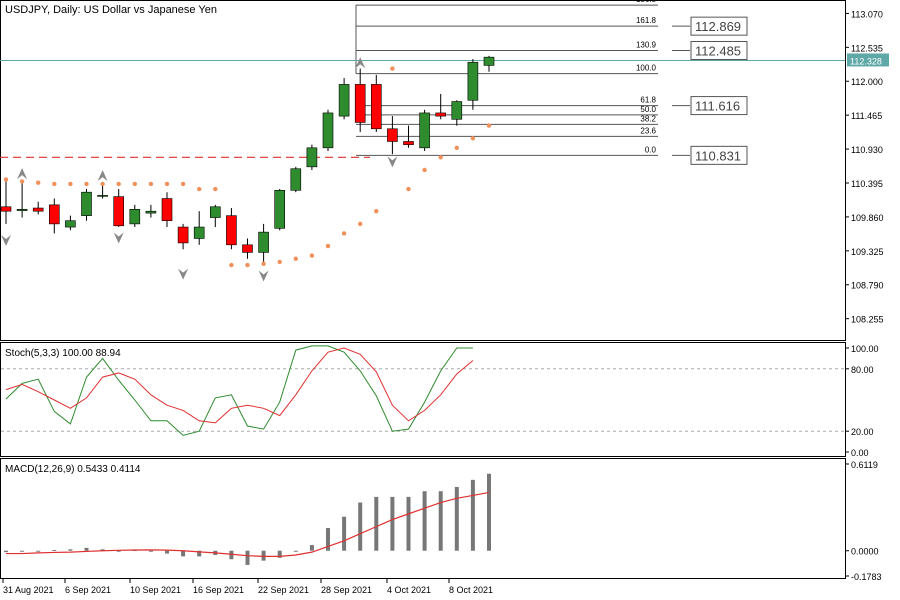 This screenshot has width=900, height=600. What do you see at coordinates (28, 590) in the screenshot?
I see `time-axis-label: 31 Aug 2021` at bounding box center [28, 590].